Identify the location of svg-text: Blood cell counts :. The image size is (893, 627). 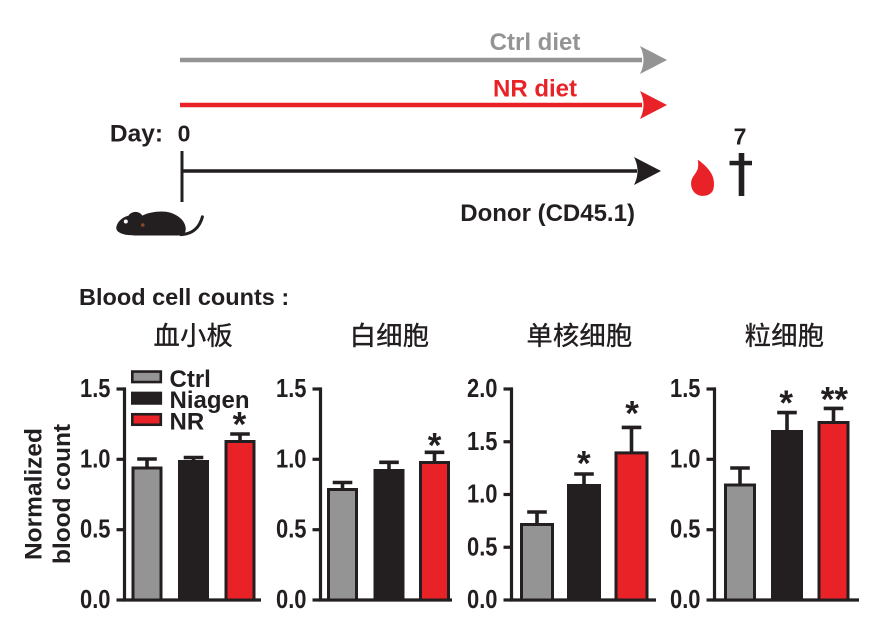
(184, 297).